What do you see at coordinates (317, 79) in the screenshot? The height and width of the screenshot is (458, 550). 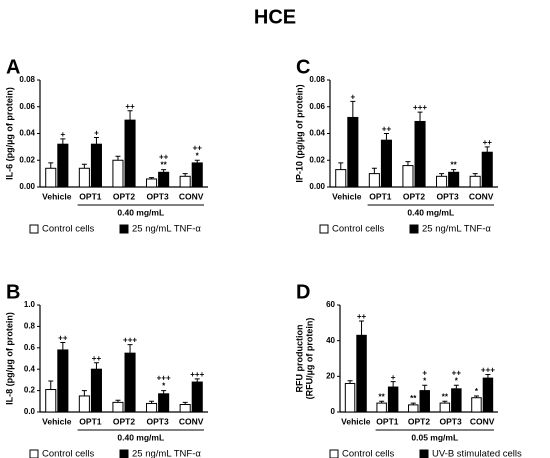 I see `y-tick-label: 0.08` at bounding box center [317, 79].